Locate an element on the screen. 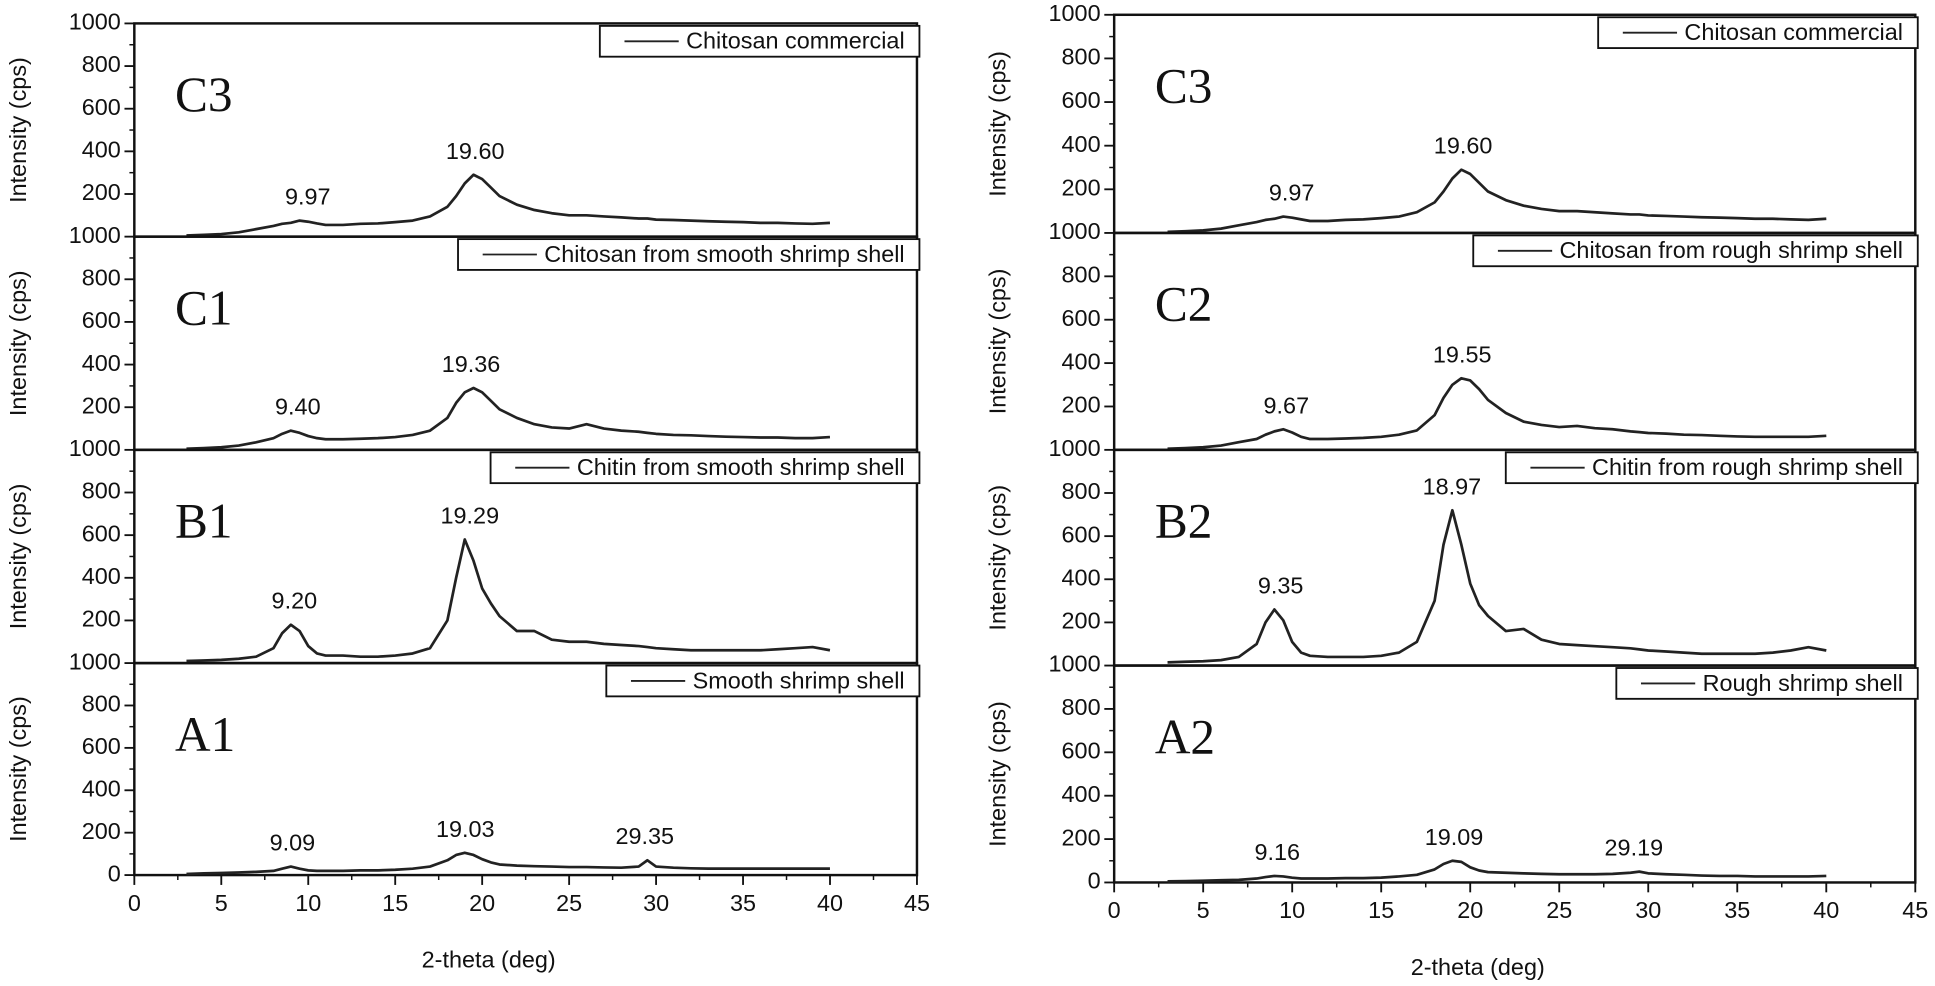 Image resolution: width=1935 pixels, height=986 pixels. legend-label: Chitosan from smooth shrimp shell is located at coordinates (724, 254).